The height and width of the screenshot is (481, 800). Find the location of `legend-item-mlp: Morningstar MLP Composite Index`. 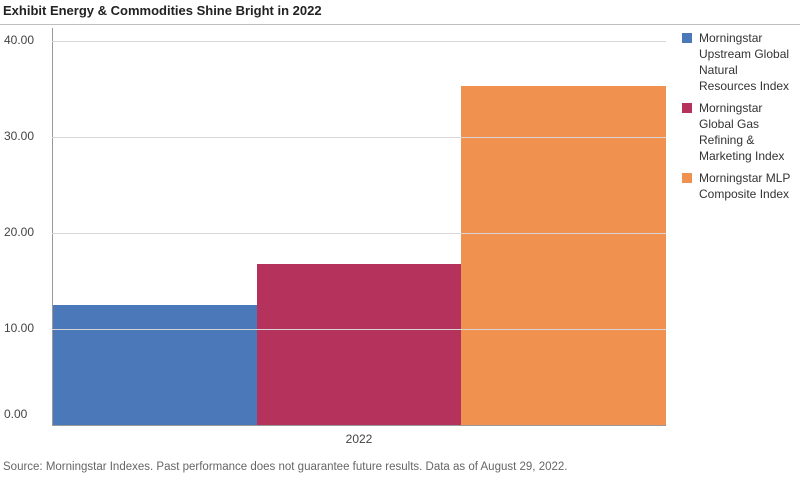

legend-item-mlp: Morningstar MLP Composite Index is located at coordinates (740, 186).